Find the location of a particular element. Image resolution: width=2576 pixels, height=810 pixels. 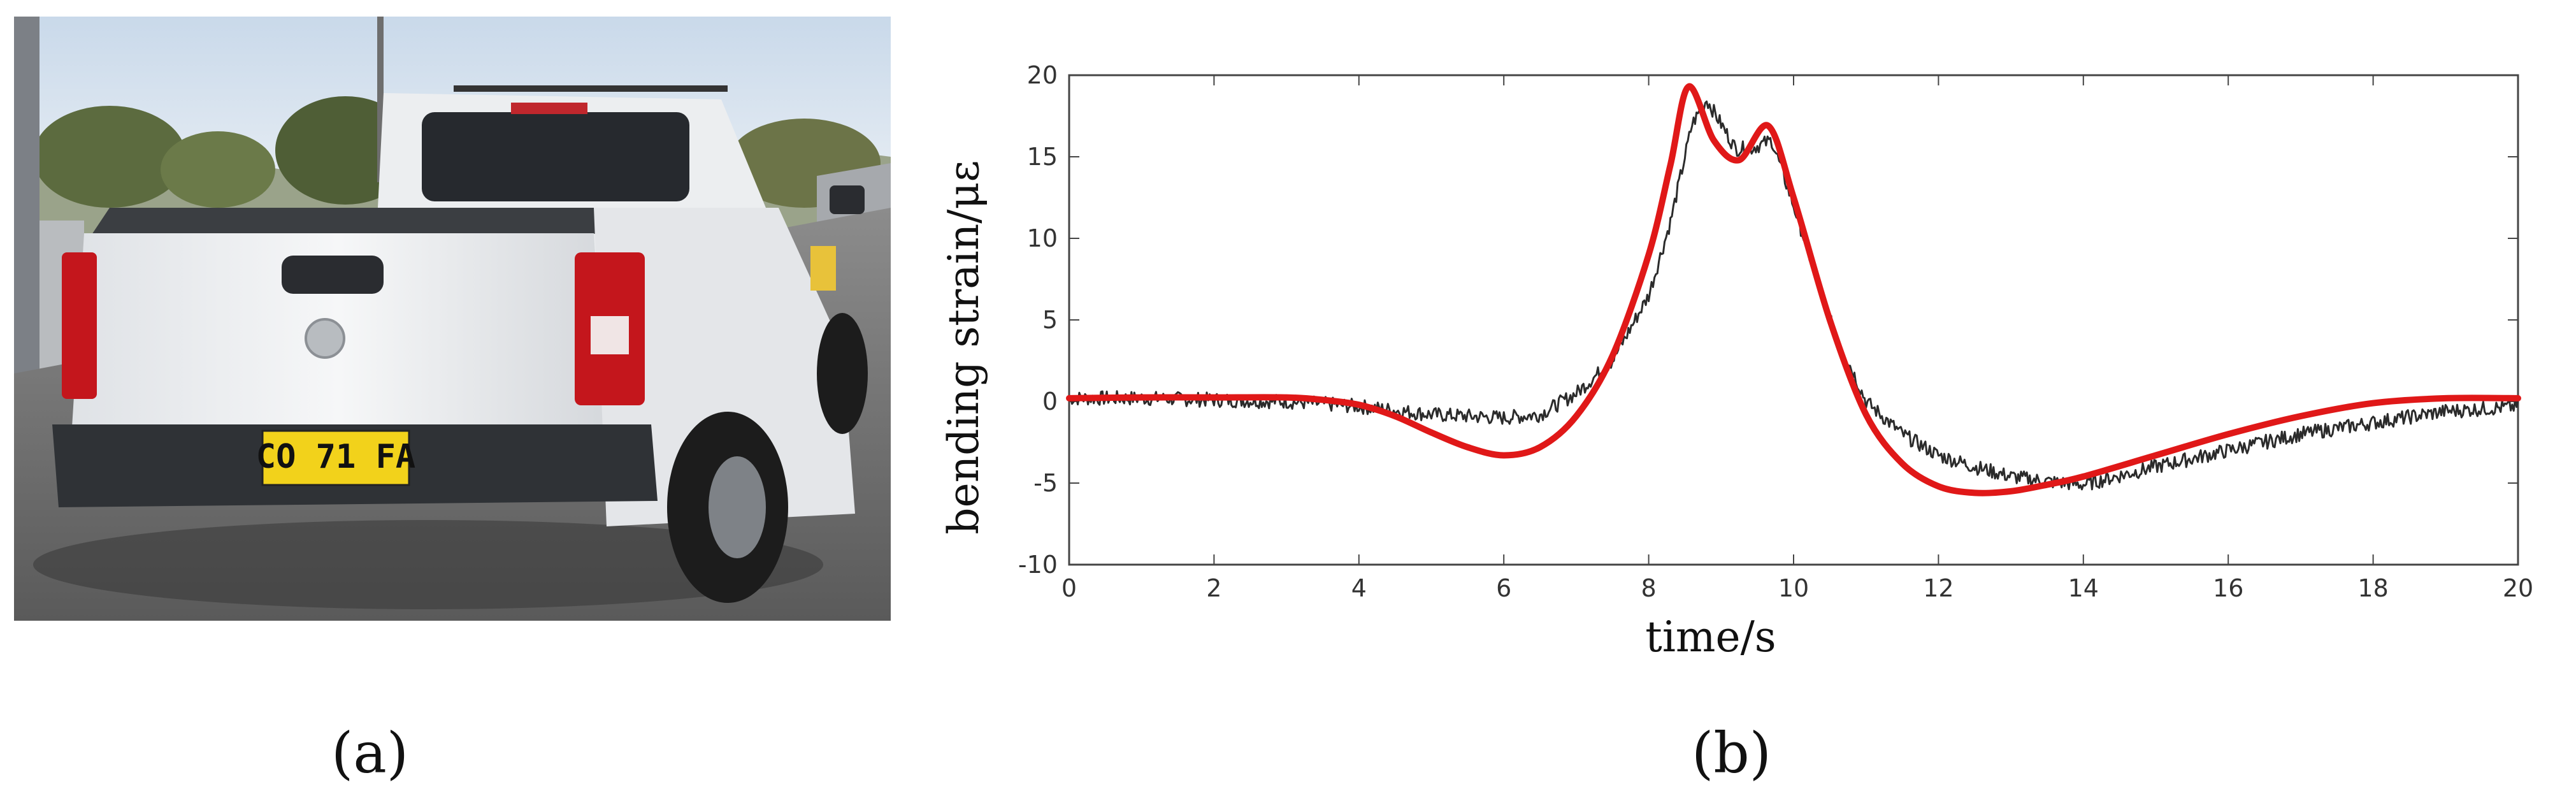

panel-label-b: (b) is located at coordinates (1731, 753).